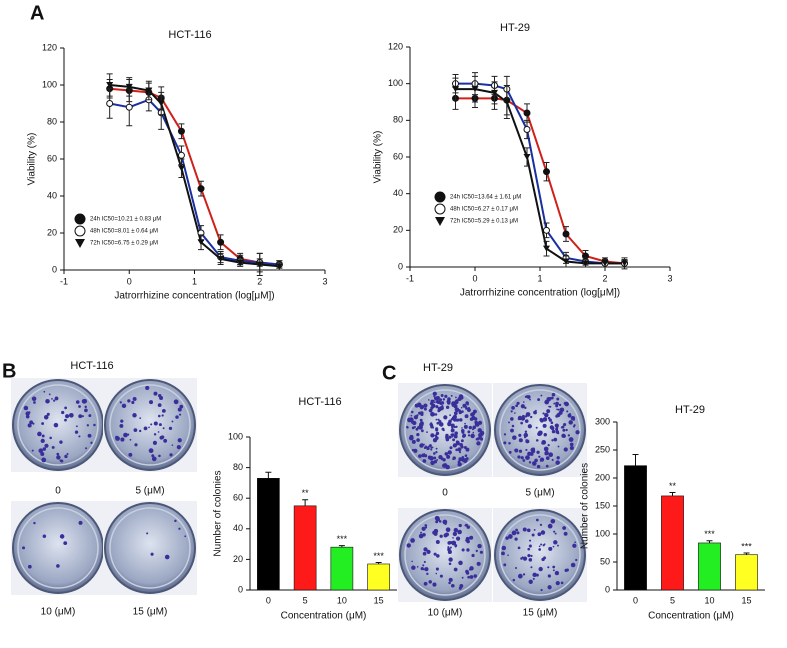  What do you see at coordinates (378, 556) in the screenshot?
I see `significance: ***` at bounding box center [378, 556].